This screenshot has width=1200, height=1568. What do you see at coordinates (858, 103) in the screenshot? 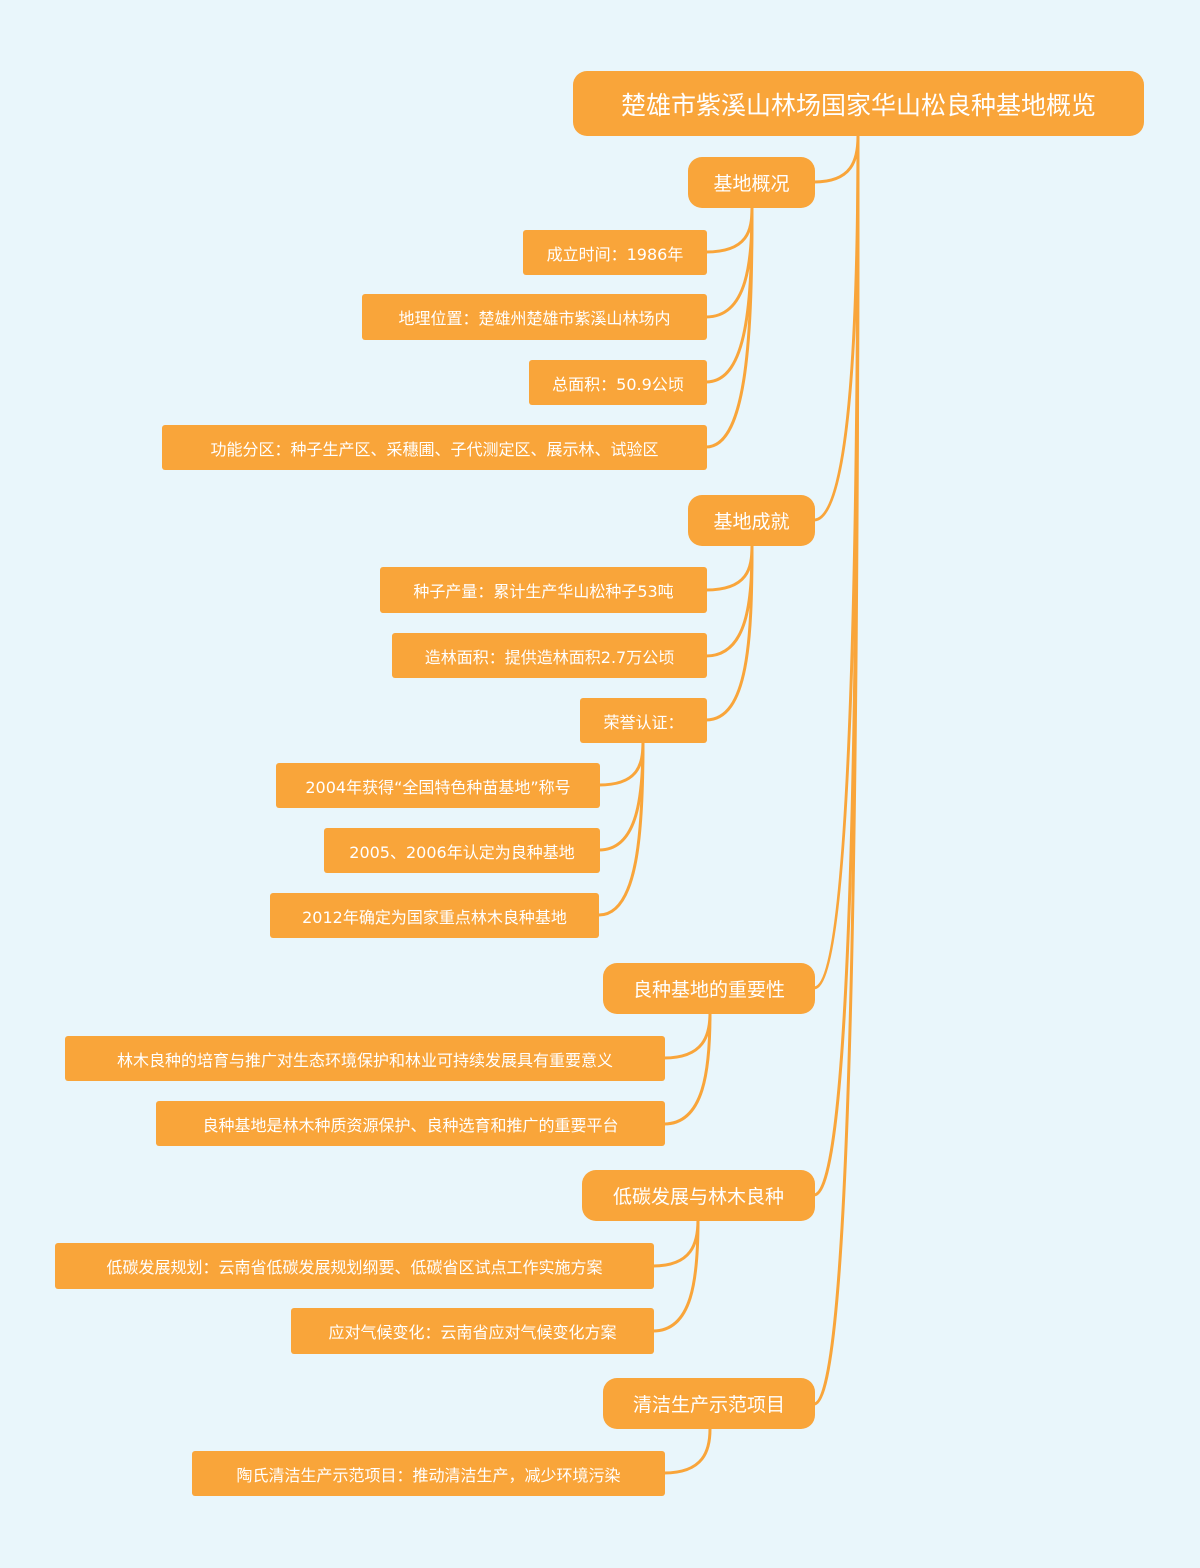
I see `root-node: 楚雄市紫溪山林场国家华山松良种基地概览` at bounding box center [858, 103].